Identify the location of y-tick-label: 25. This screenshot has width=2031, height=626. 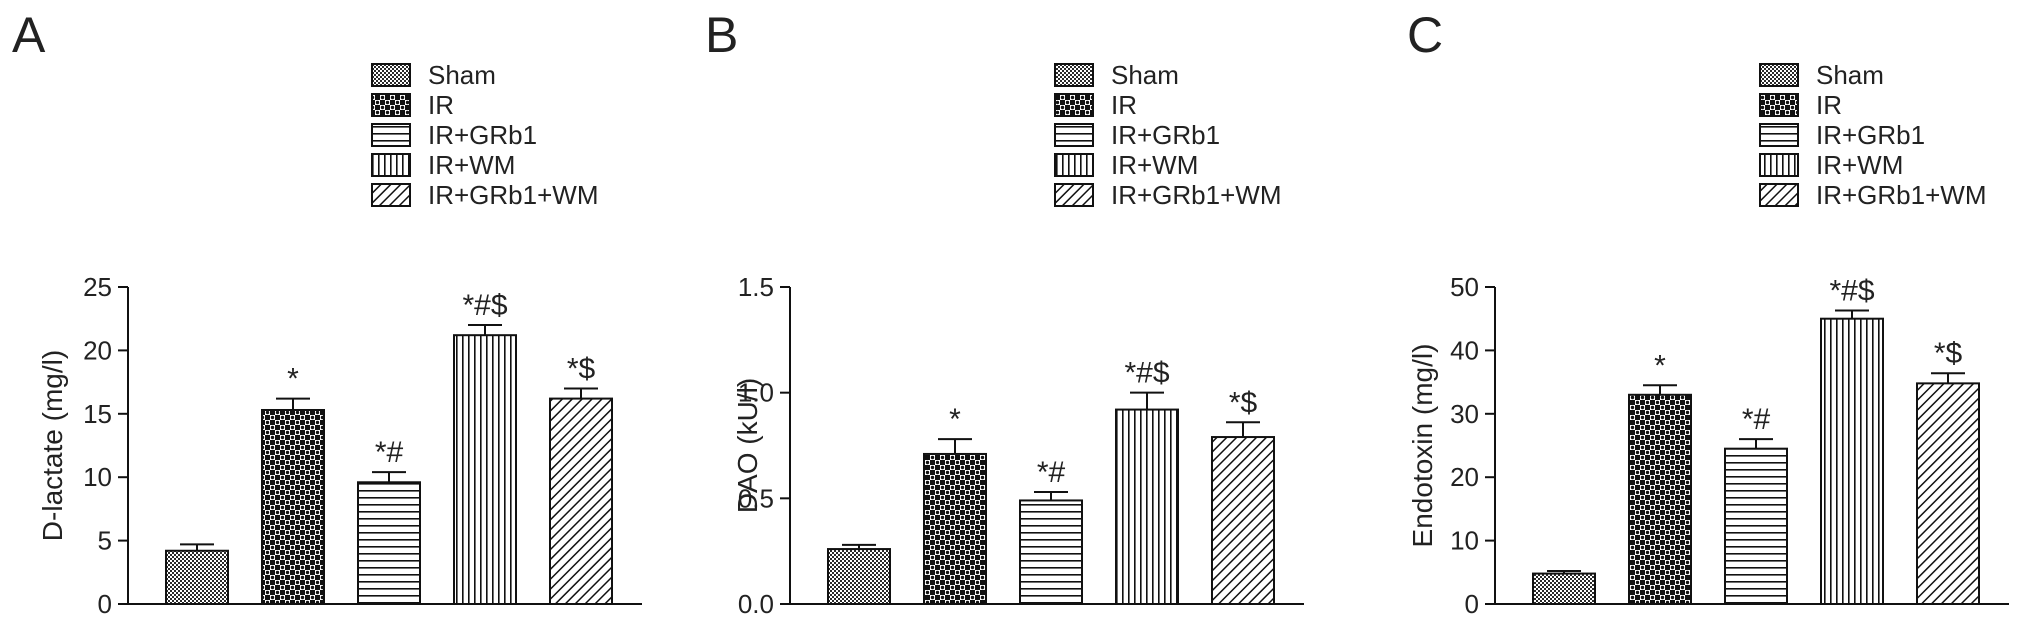
(97, 287).